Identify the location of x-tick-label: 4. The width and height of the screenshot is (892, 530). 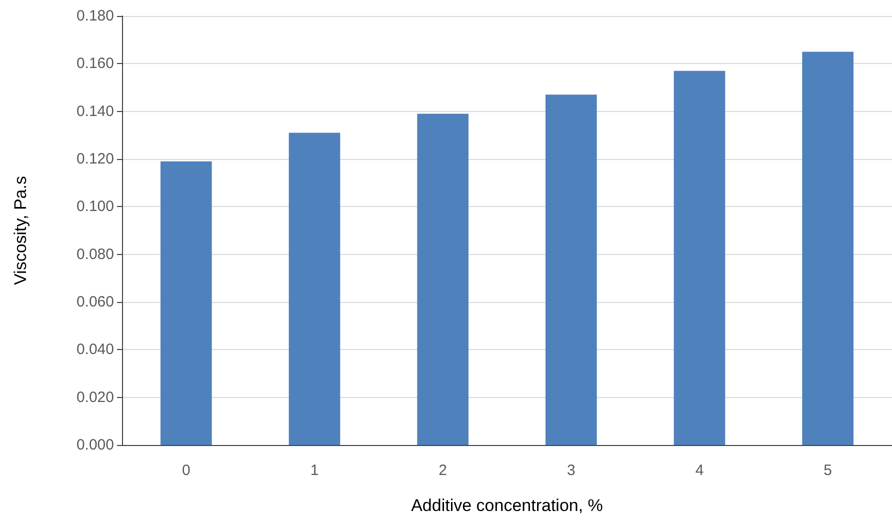
(699, 470).